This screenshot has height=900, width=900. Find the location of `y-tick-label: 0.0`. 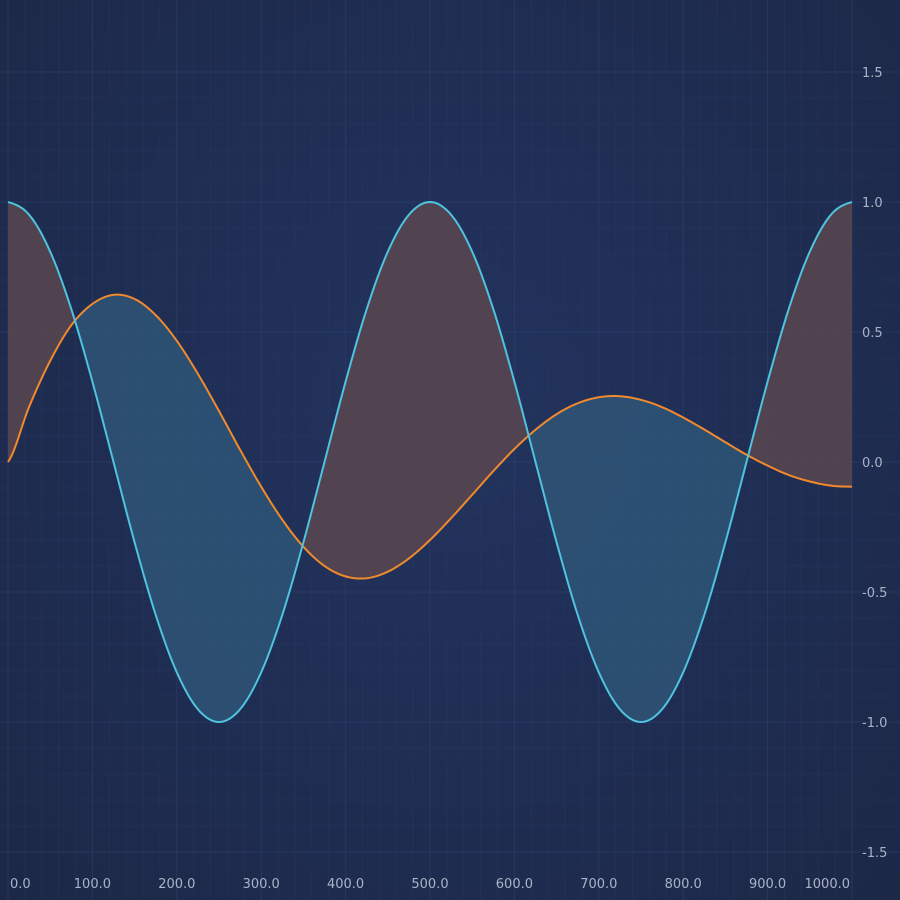

y-tick-label: 0.0 is located at coordinates (872, 463).